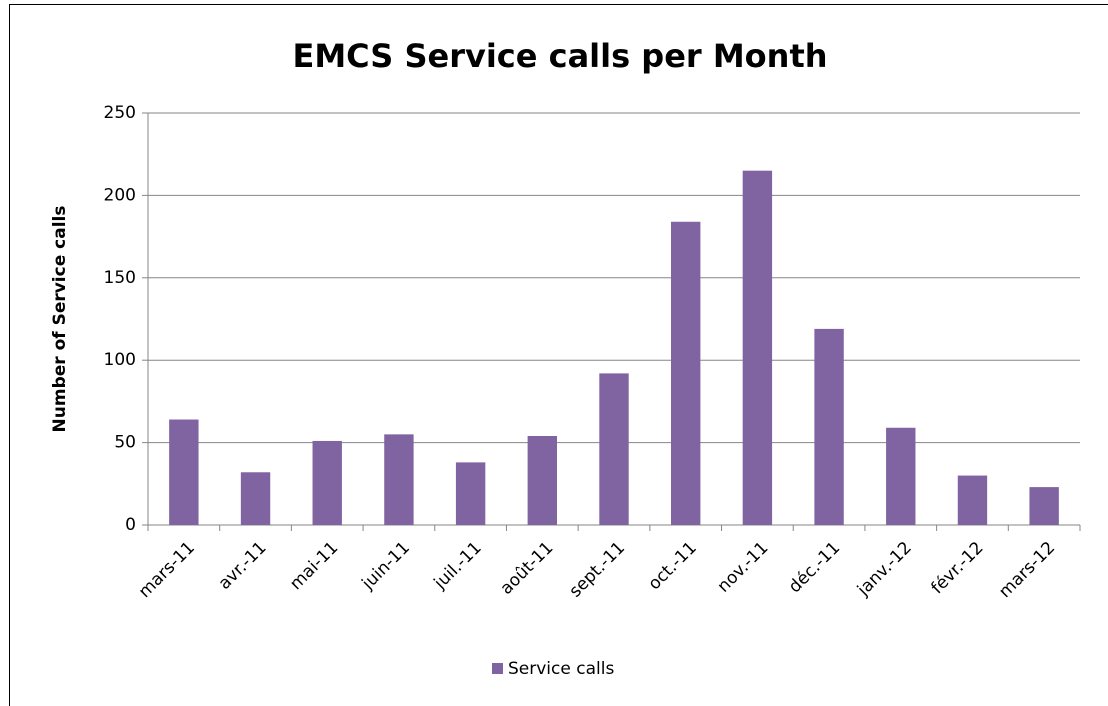 The image size is (1108, 706). Describe the element at coordinates (120, 195) in the screenshot. I see `y-tick-label: 200` at that location.